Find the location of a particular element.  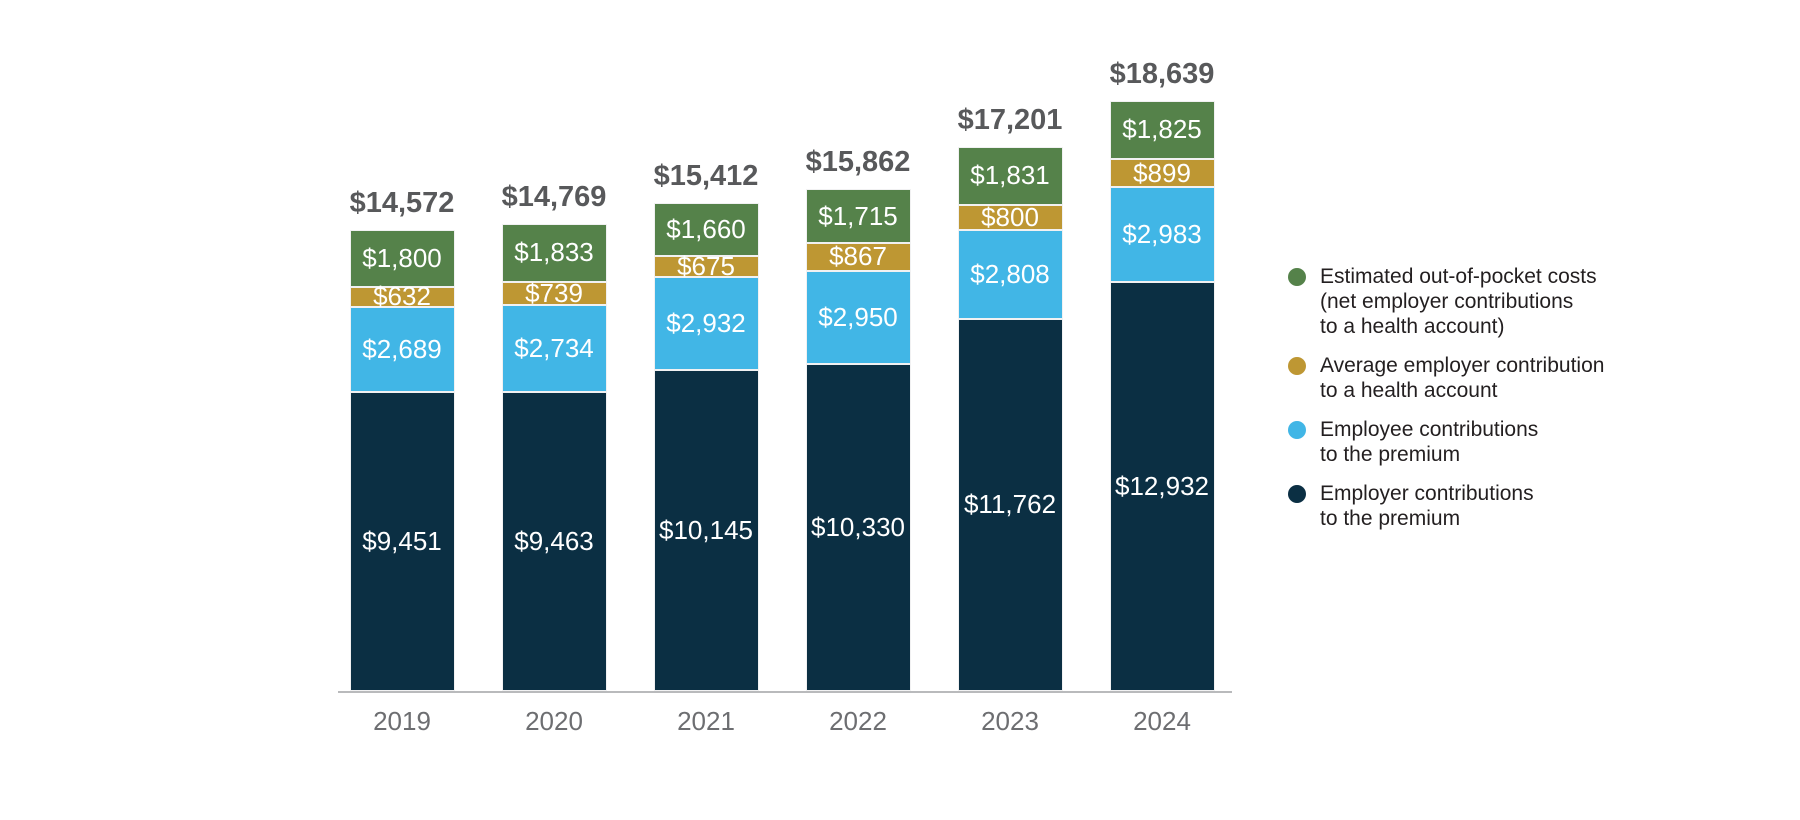

segment-value-label: $11,762 is located at coordinates (1010, 504).